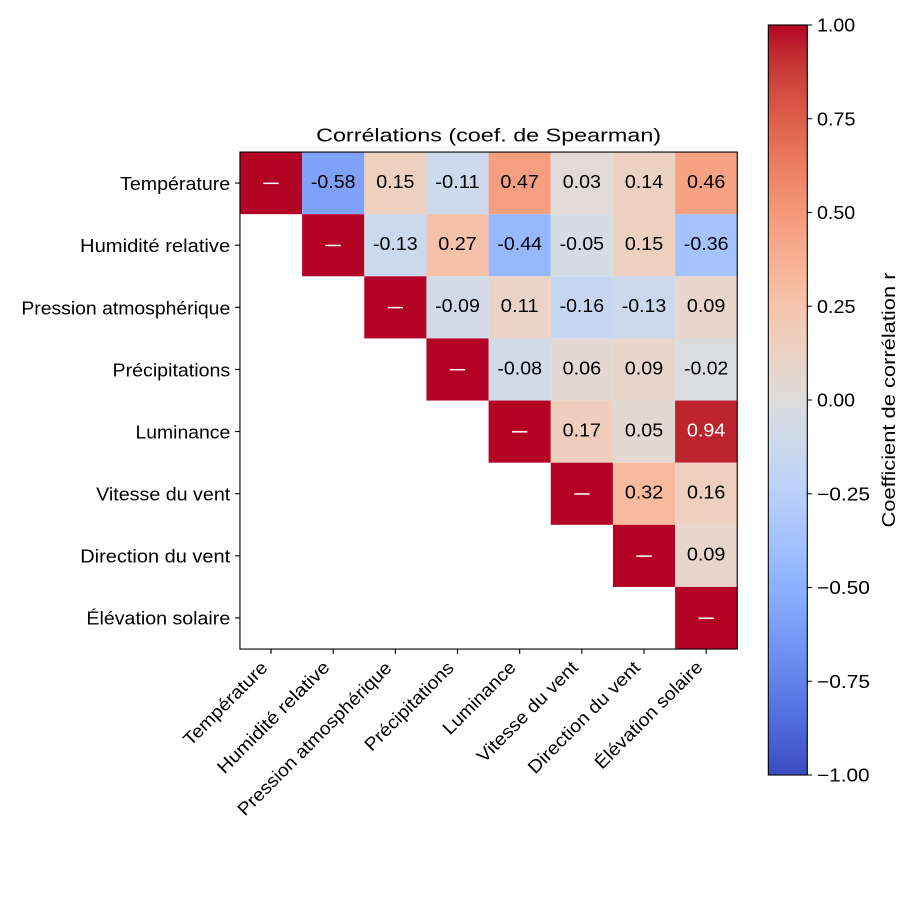 This screenshot has width=900, height=900. I want to click on svg-text: −0.50, so click(843, 587).